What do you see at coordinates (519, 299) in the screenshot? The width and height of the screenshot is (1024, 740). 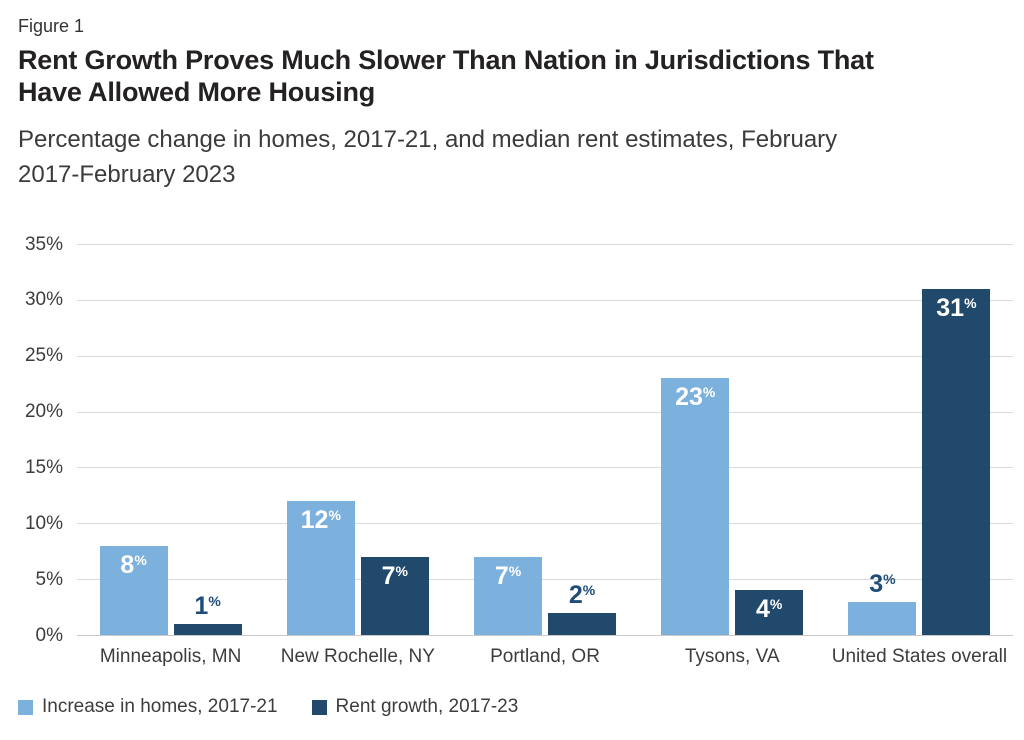 I see `gridline-30: 30%` at bounding box center [519, 299].